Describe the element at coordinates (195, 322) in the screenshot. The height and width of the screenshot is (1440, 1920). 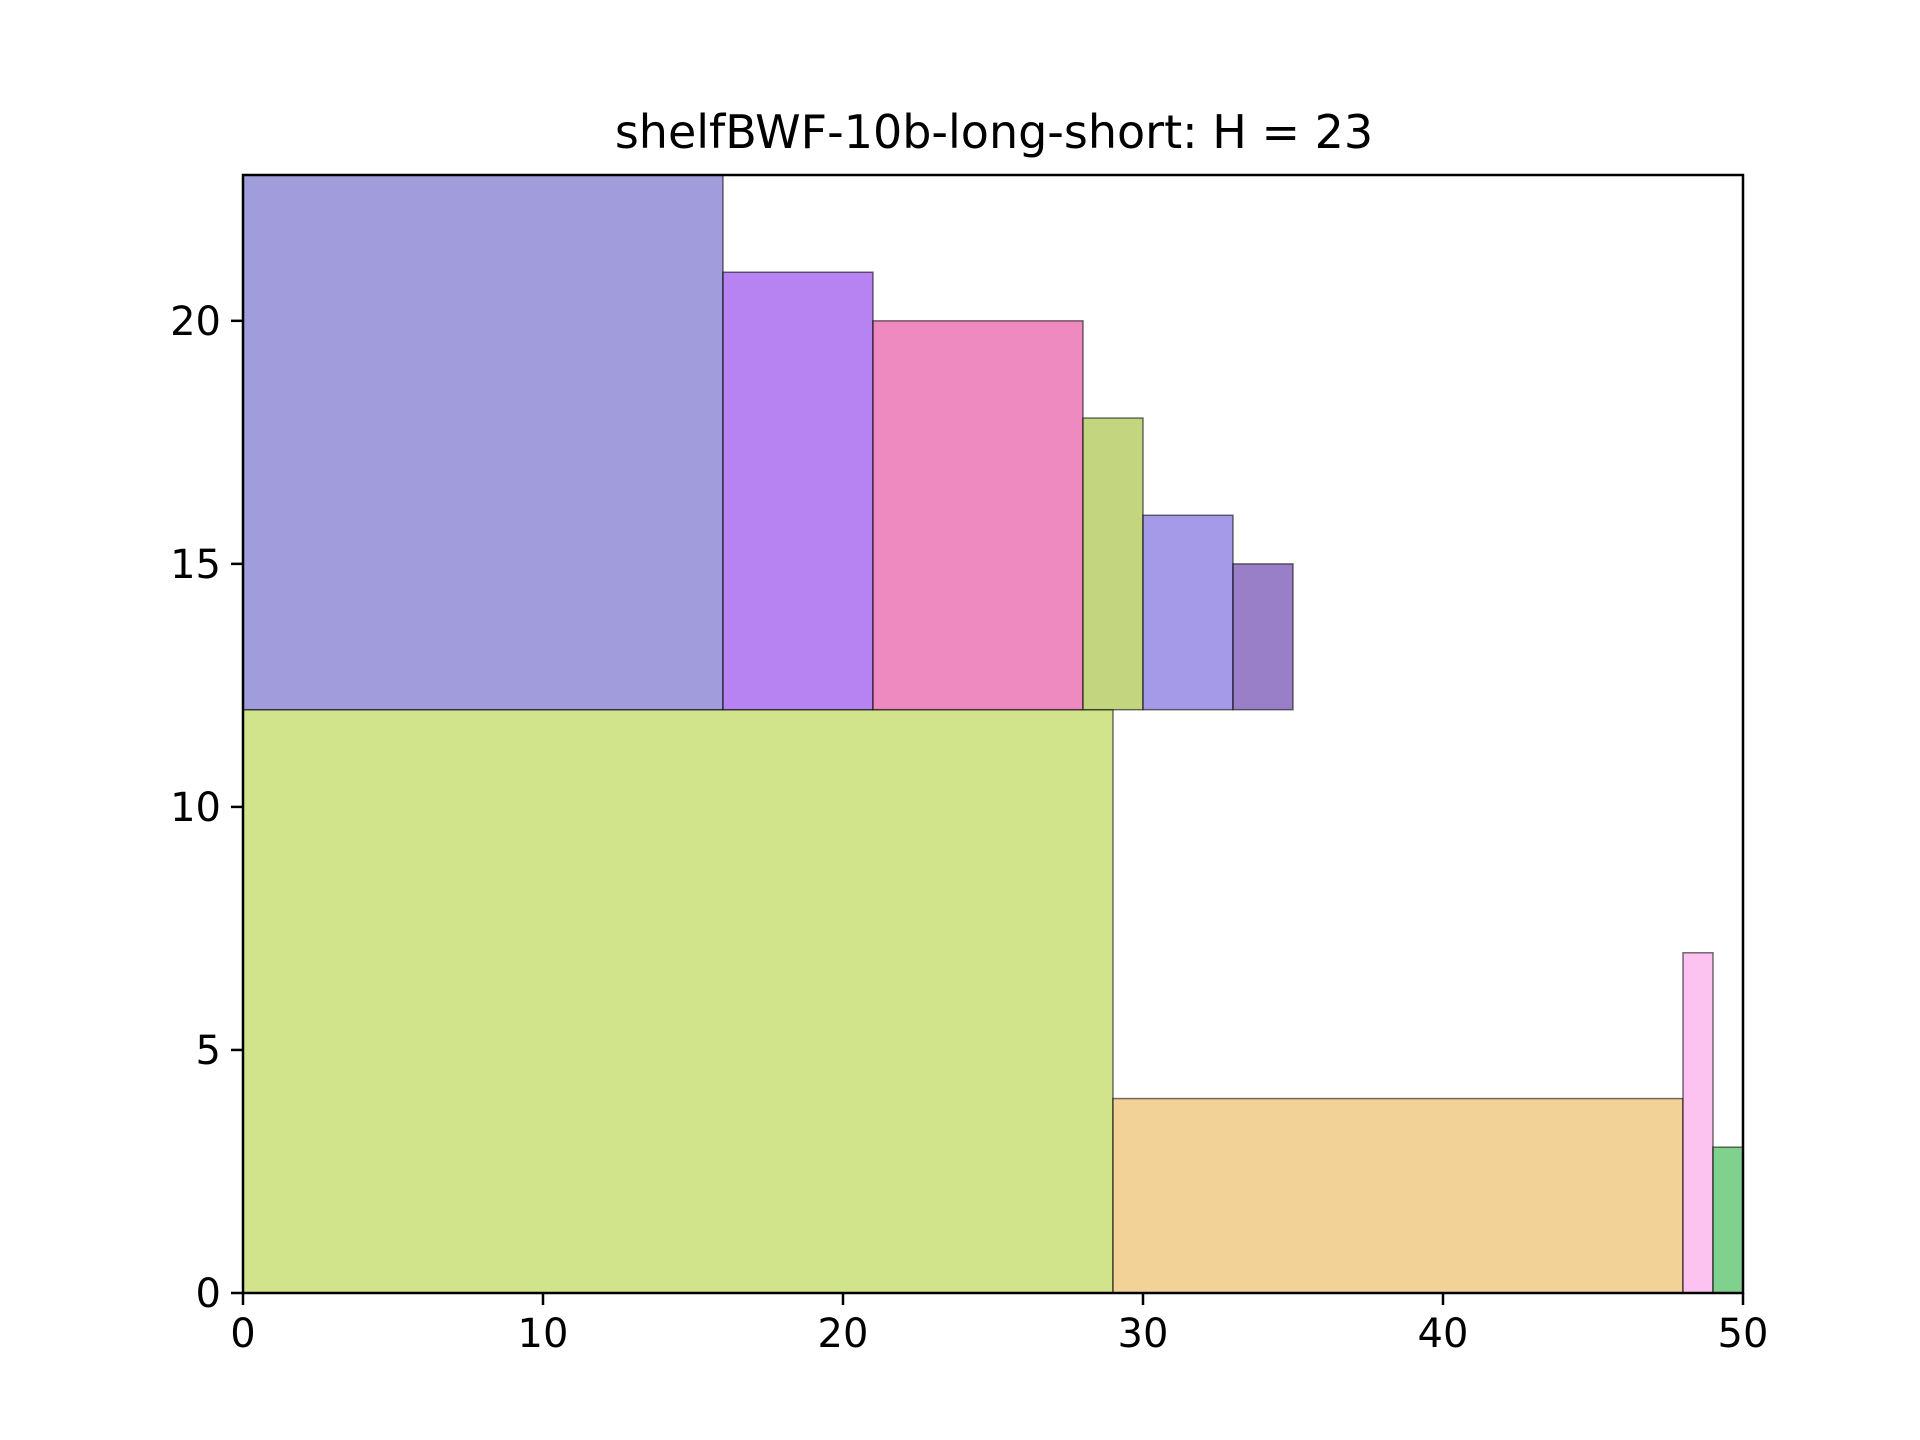
I see `y-tick-label: 20` at that location.